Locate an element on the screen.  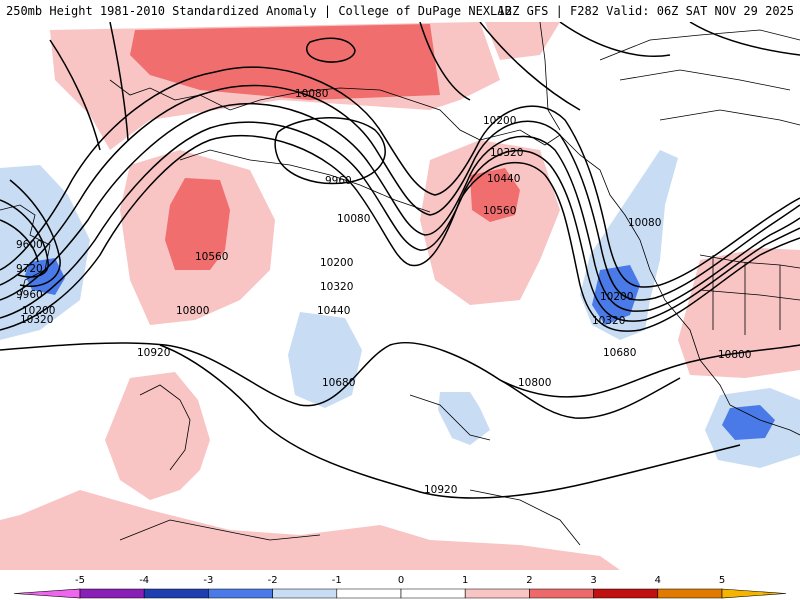
colorbar-tick-label: 2 is located at coordinates (529, 580).